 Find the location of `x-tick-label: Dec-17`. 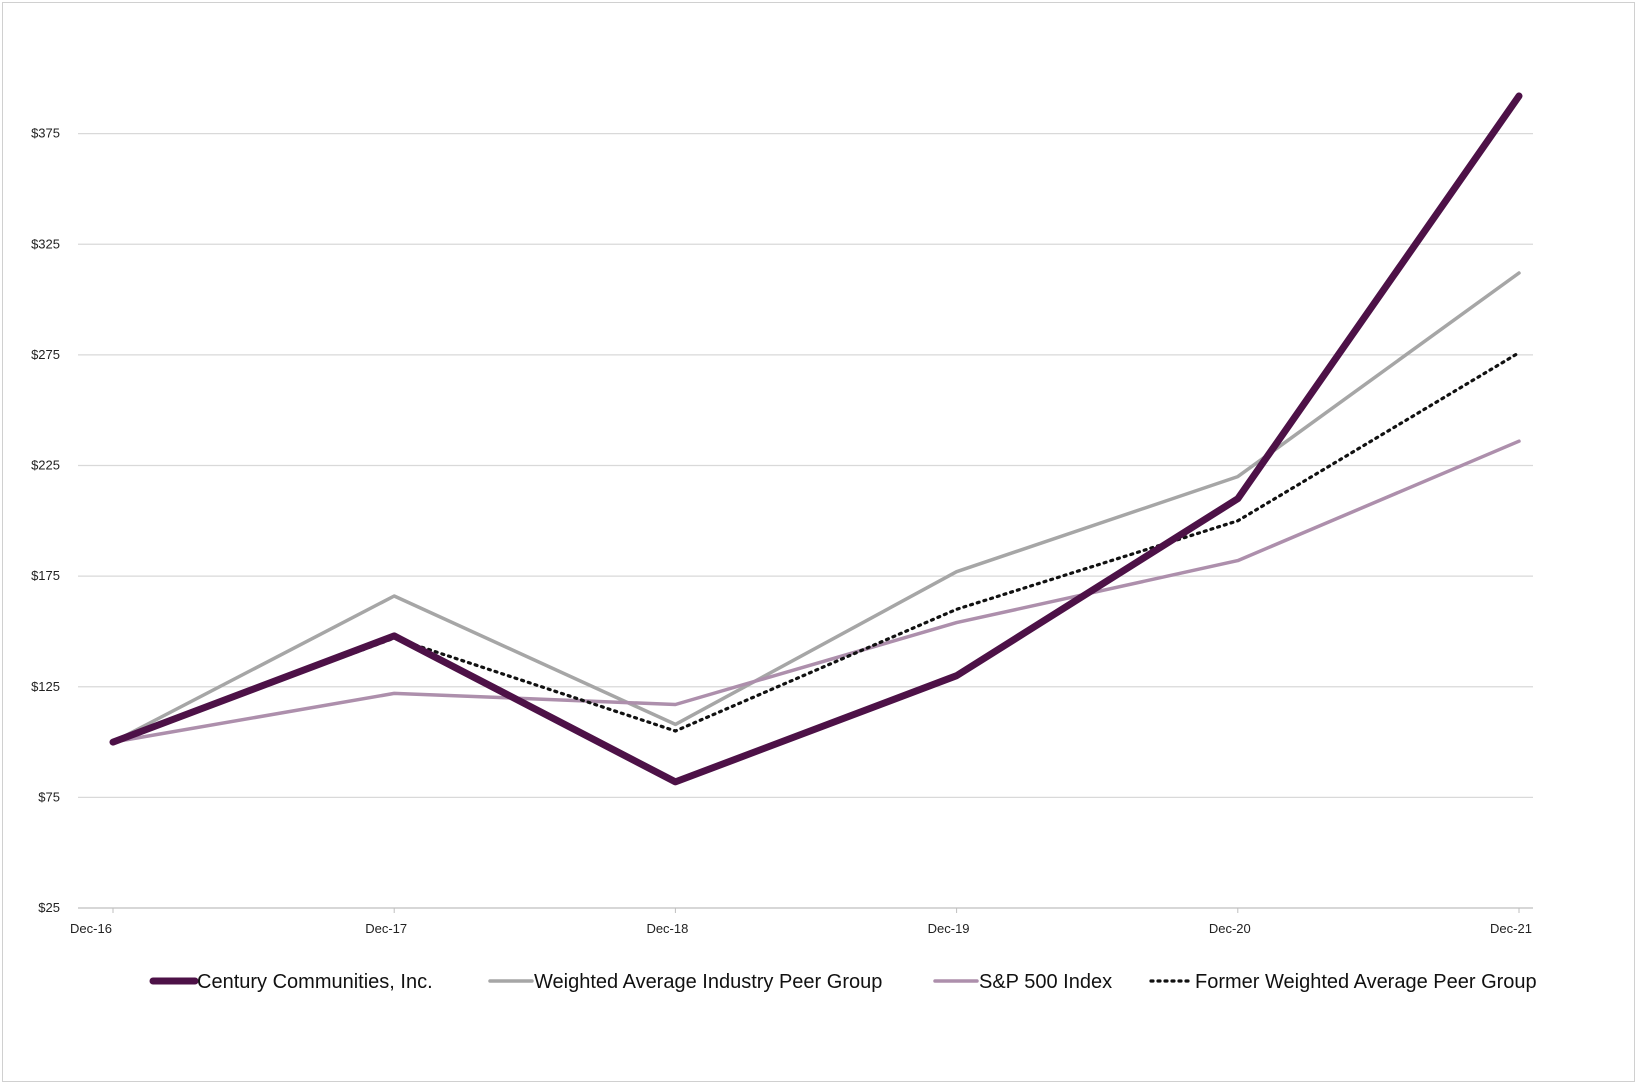

x-tick-label: Dec-17 is located at coordinates (386, 928).